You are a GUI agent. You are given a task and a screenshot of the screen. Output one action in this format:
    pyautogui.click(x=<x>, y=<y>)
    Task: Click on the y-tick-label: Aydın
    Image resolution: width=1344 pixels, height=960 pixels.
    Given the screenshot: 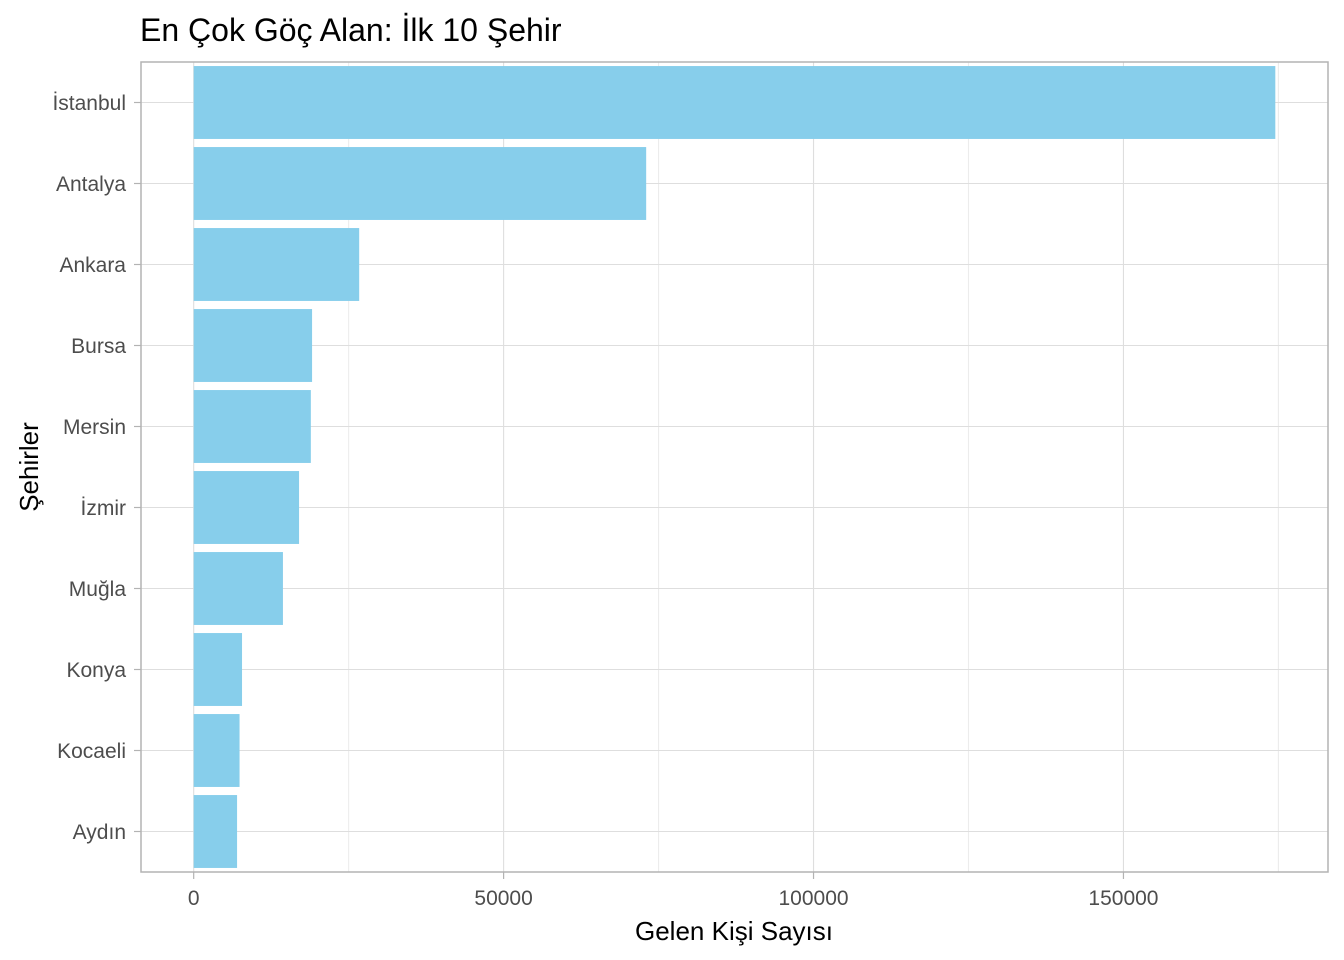 What is the action you would take?
    pyautogui.click(x=99, y=832)
    